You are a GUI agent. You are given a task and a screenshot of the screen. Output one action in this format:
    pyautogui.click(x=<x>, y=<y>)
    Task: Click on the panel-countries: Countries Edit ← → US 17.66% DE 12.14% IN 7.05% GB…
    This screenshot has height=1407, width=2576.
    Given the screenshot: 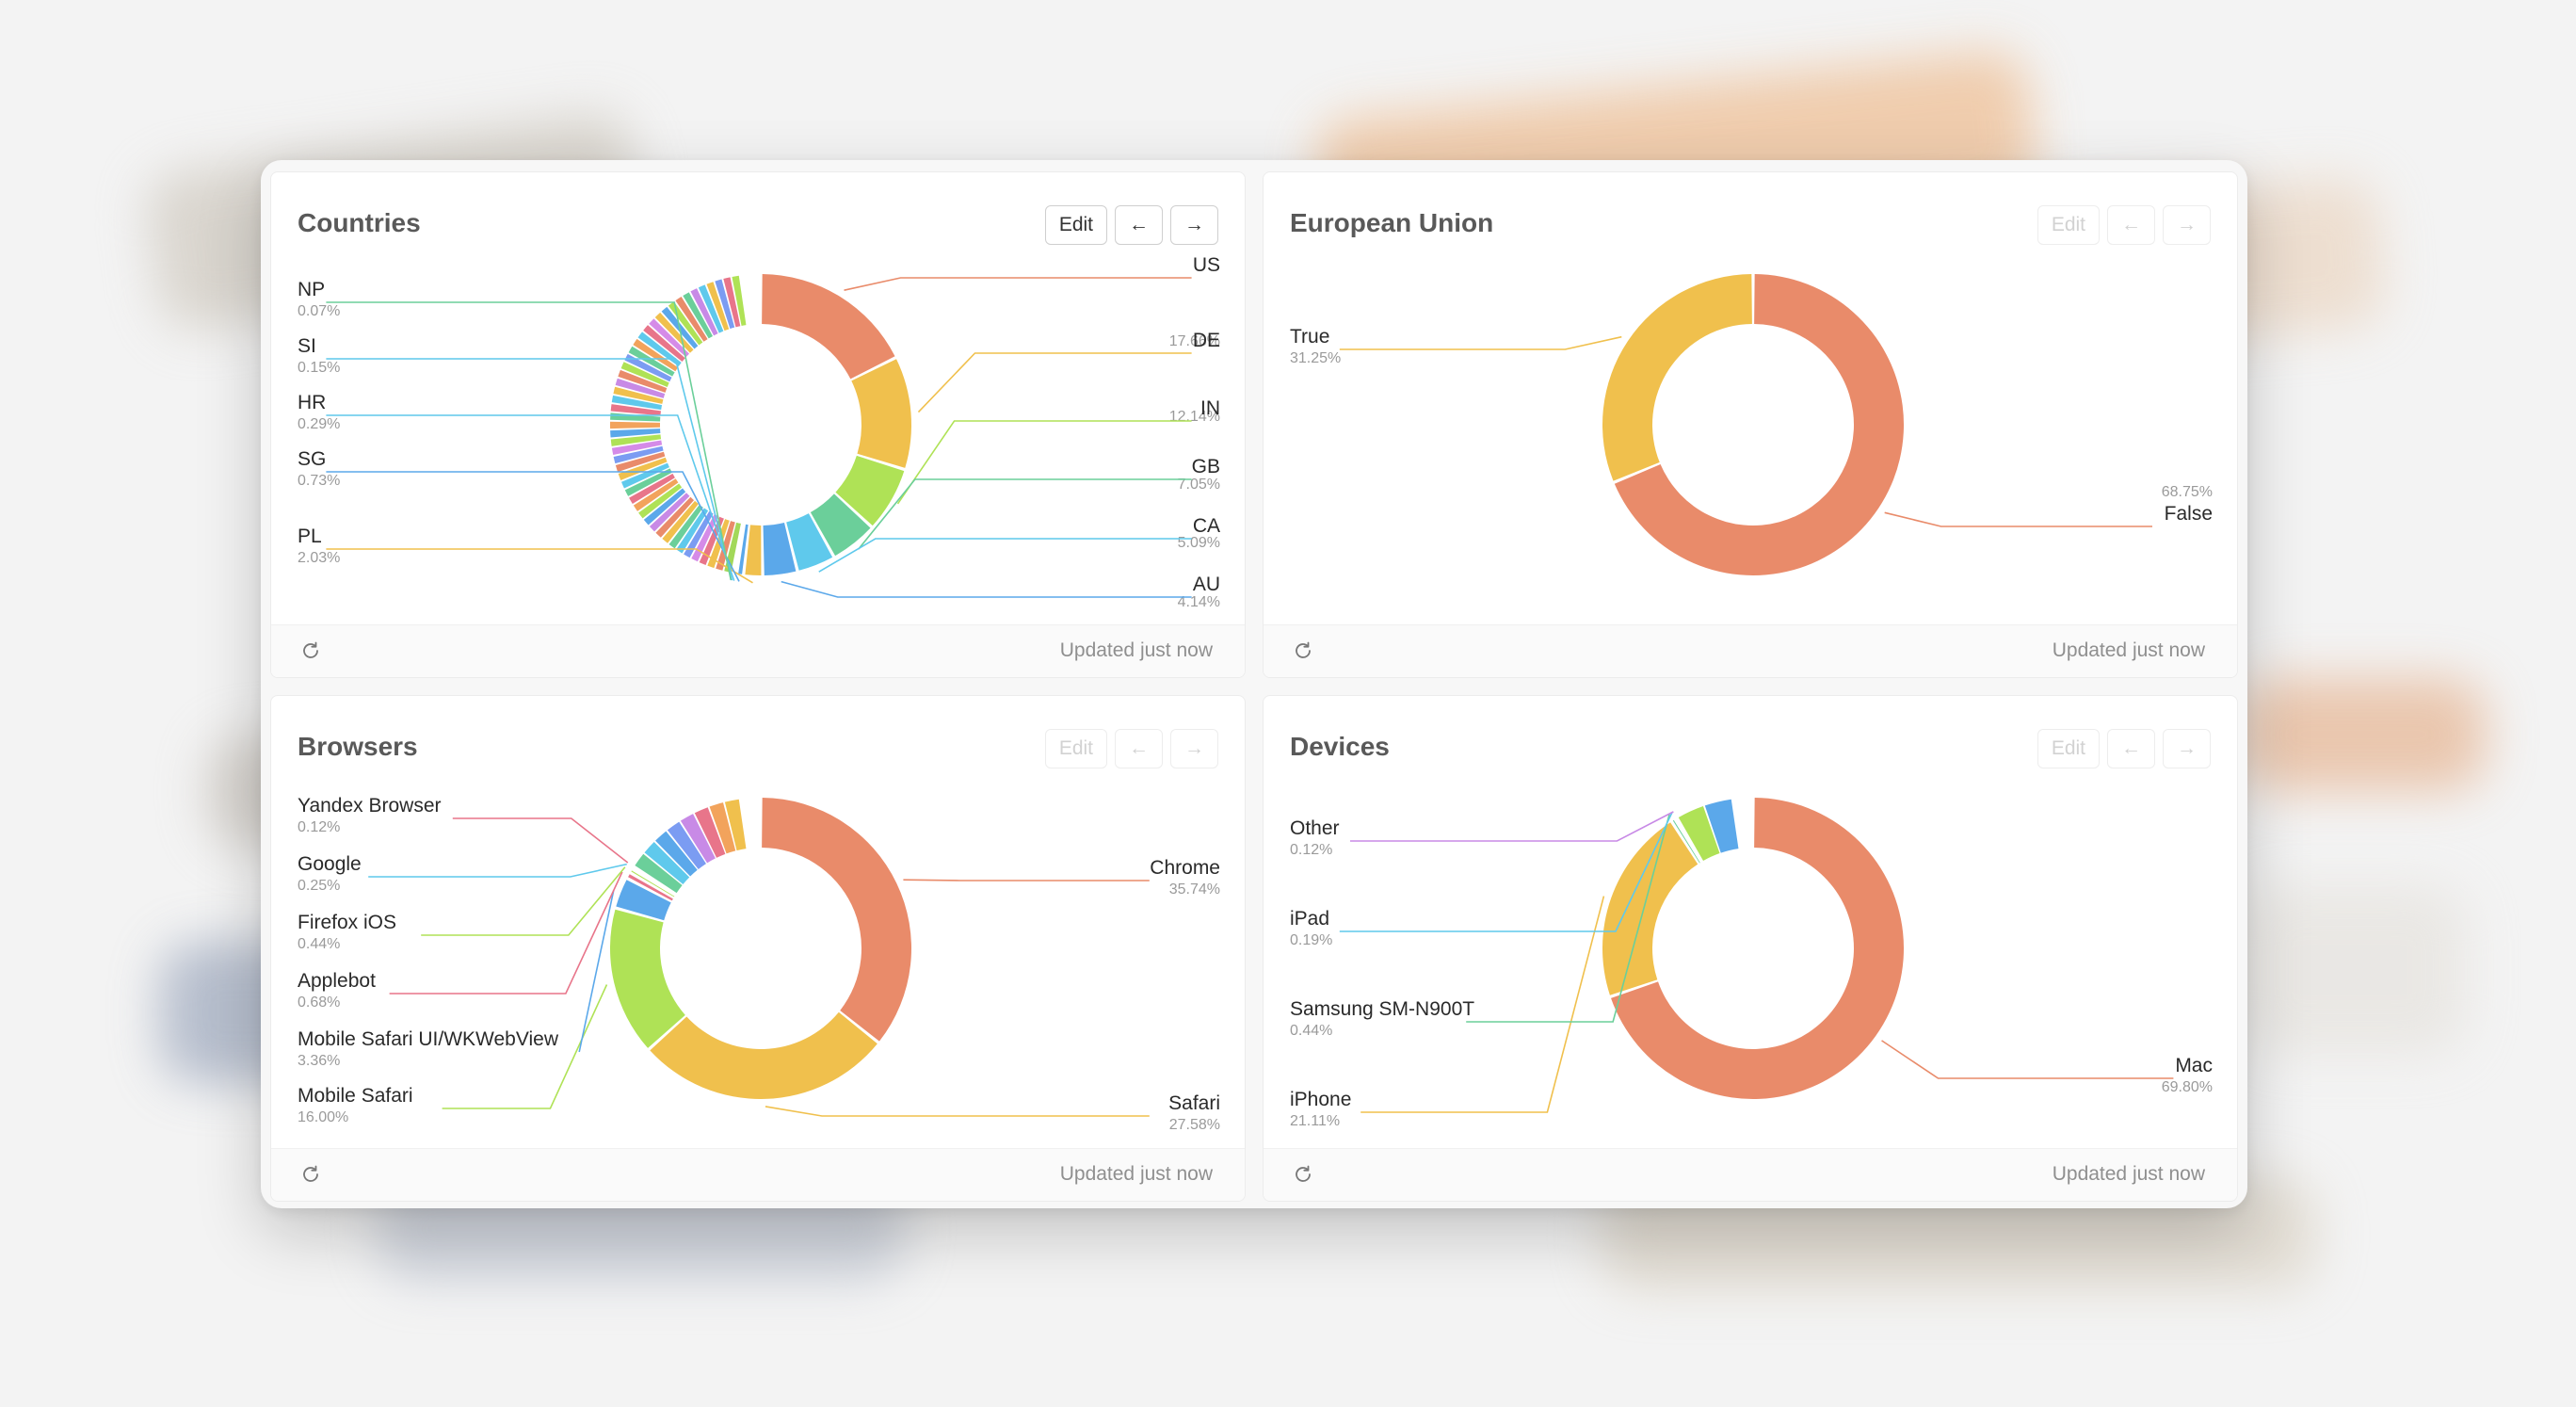 What is the action you would take?
    pyautogui.click(x=758, y=424)
    